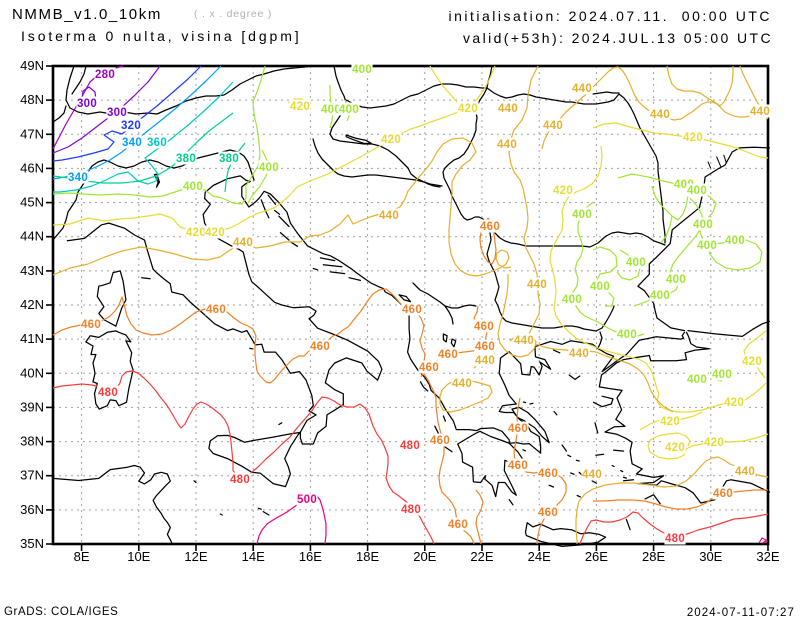 The image size is (800, 623). Describe the element at coordinates (161, 36) in the screenshot. I see `svg-text:Isoterma 0 nulta, visina [dgpm: Isoterma 0 nulta, visina [dgpm]` at that location.